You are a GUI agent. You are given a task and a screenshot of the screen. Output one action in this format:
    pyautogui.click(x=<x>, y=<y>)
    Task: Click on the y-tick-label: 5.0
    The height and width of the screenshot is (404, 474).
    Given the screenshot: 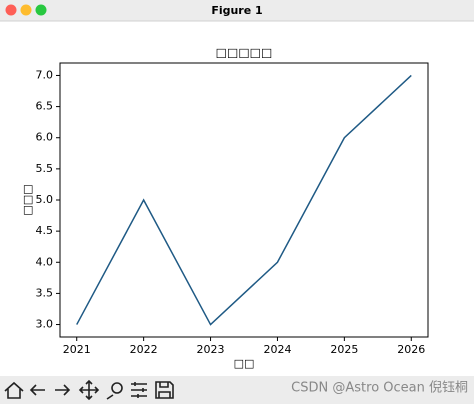 What is the action you would take?
    pyautogui.click(x=45, y=199)
    